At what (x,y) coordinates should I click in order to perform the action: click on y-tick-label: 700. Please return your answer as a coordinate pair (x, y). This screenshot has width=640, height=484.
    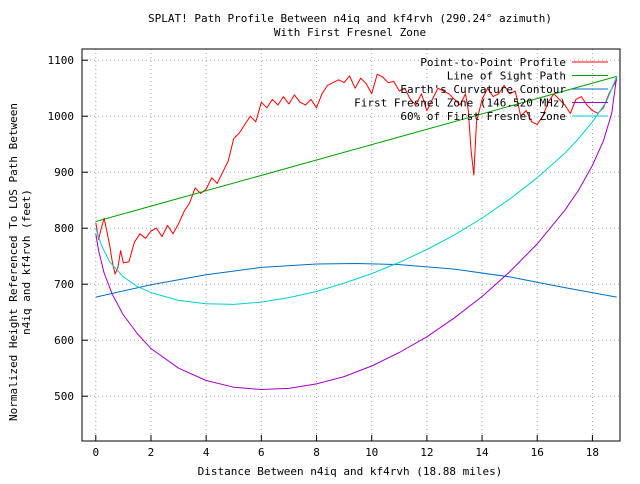
    Looking at the image, I should click on (64, 284).